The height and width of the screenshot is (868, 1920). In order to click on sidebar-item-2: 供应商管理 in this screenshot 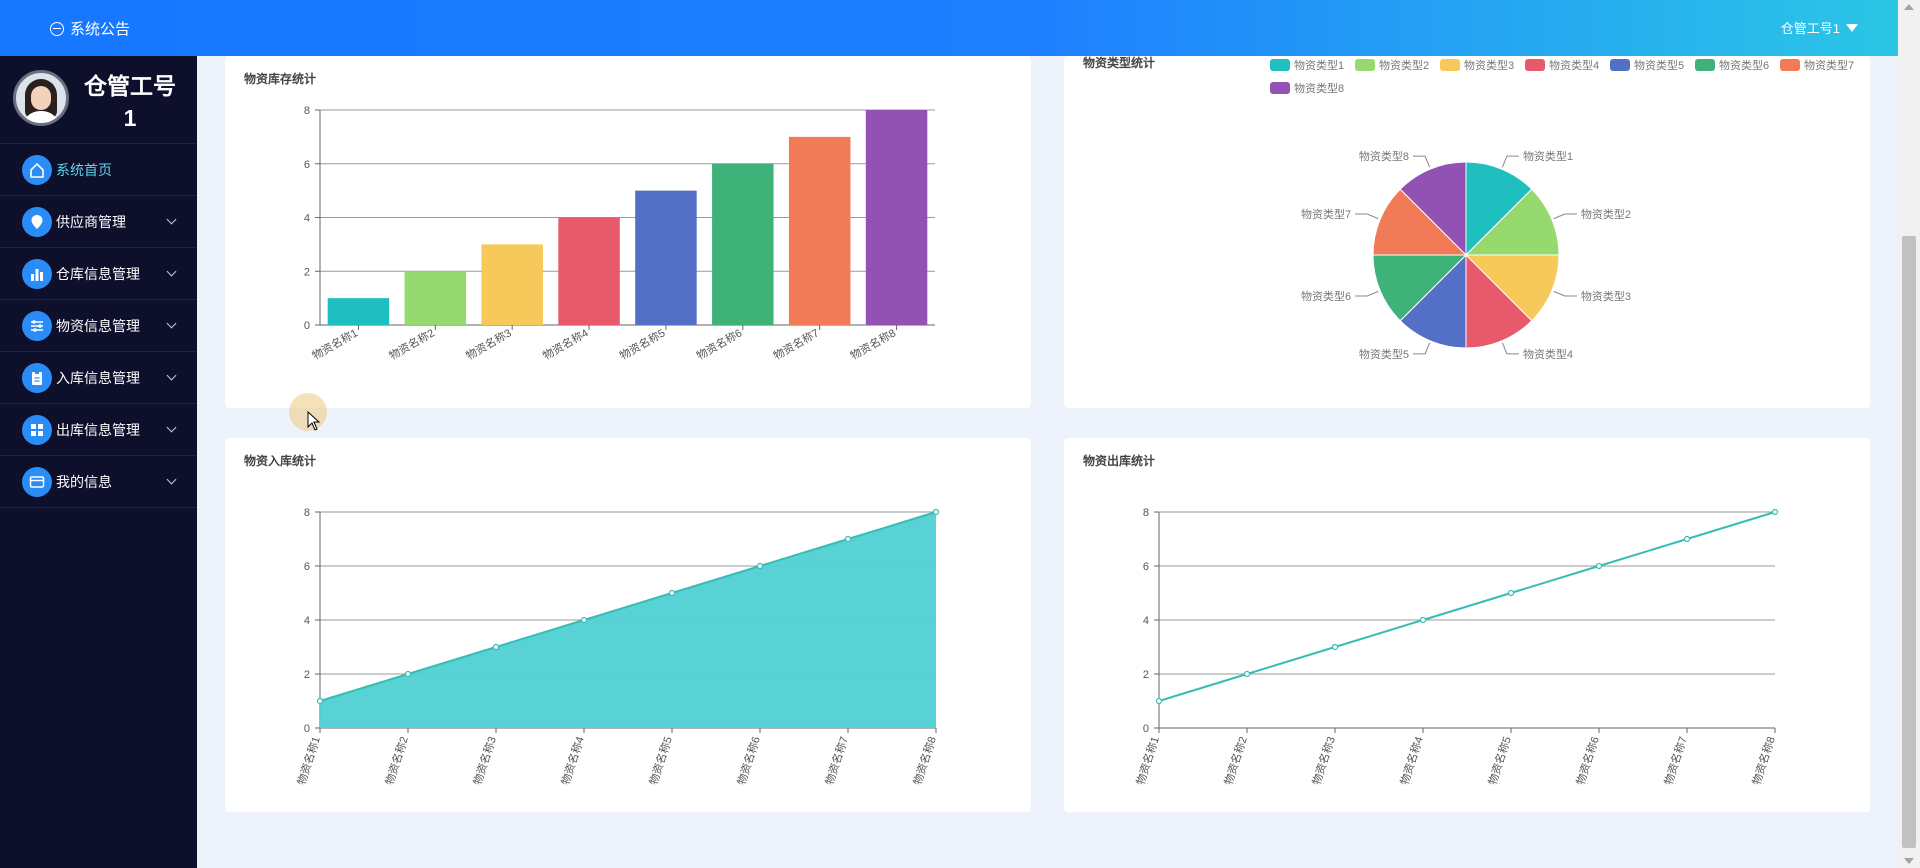, I will do `click(98, 222)`.